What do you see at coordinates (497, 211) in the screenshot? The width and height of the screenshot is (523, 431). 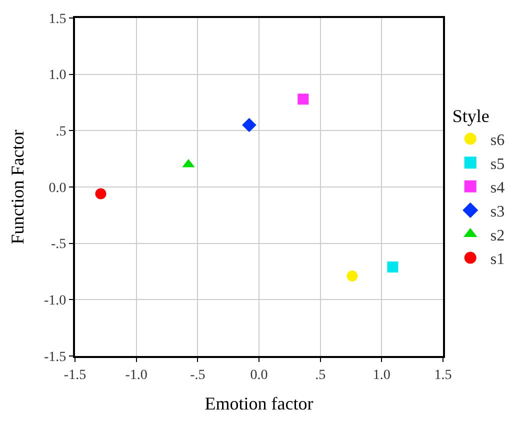 I see `legend-label: s3` at bounding box center [497, 211].